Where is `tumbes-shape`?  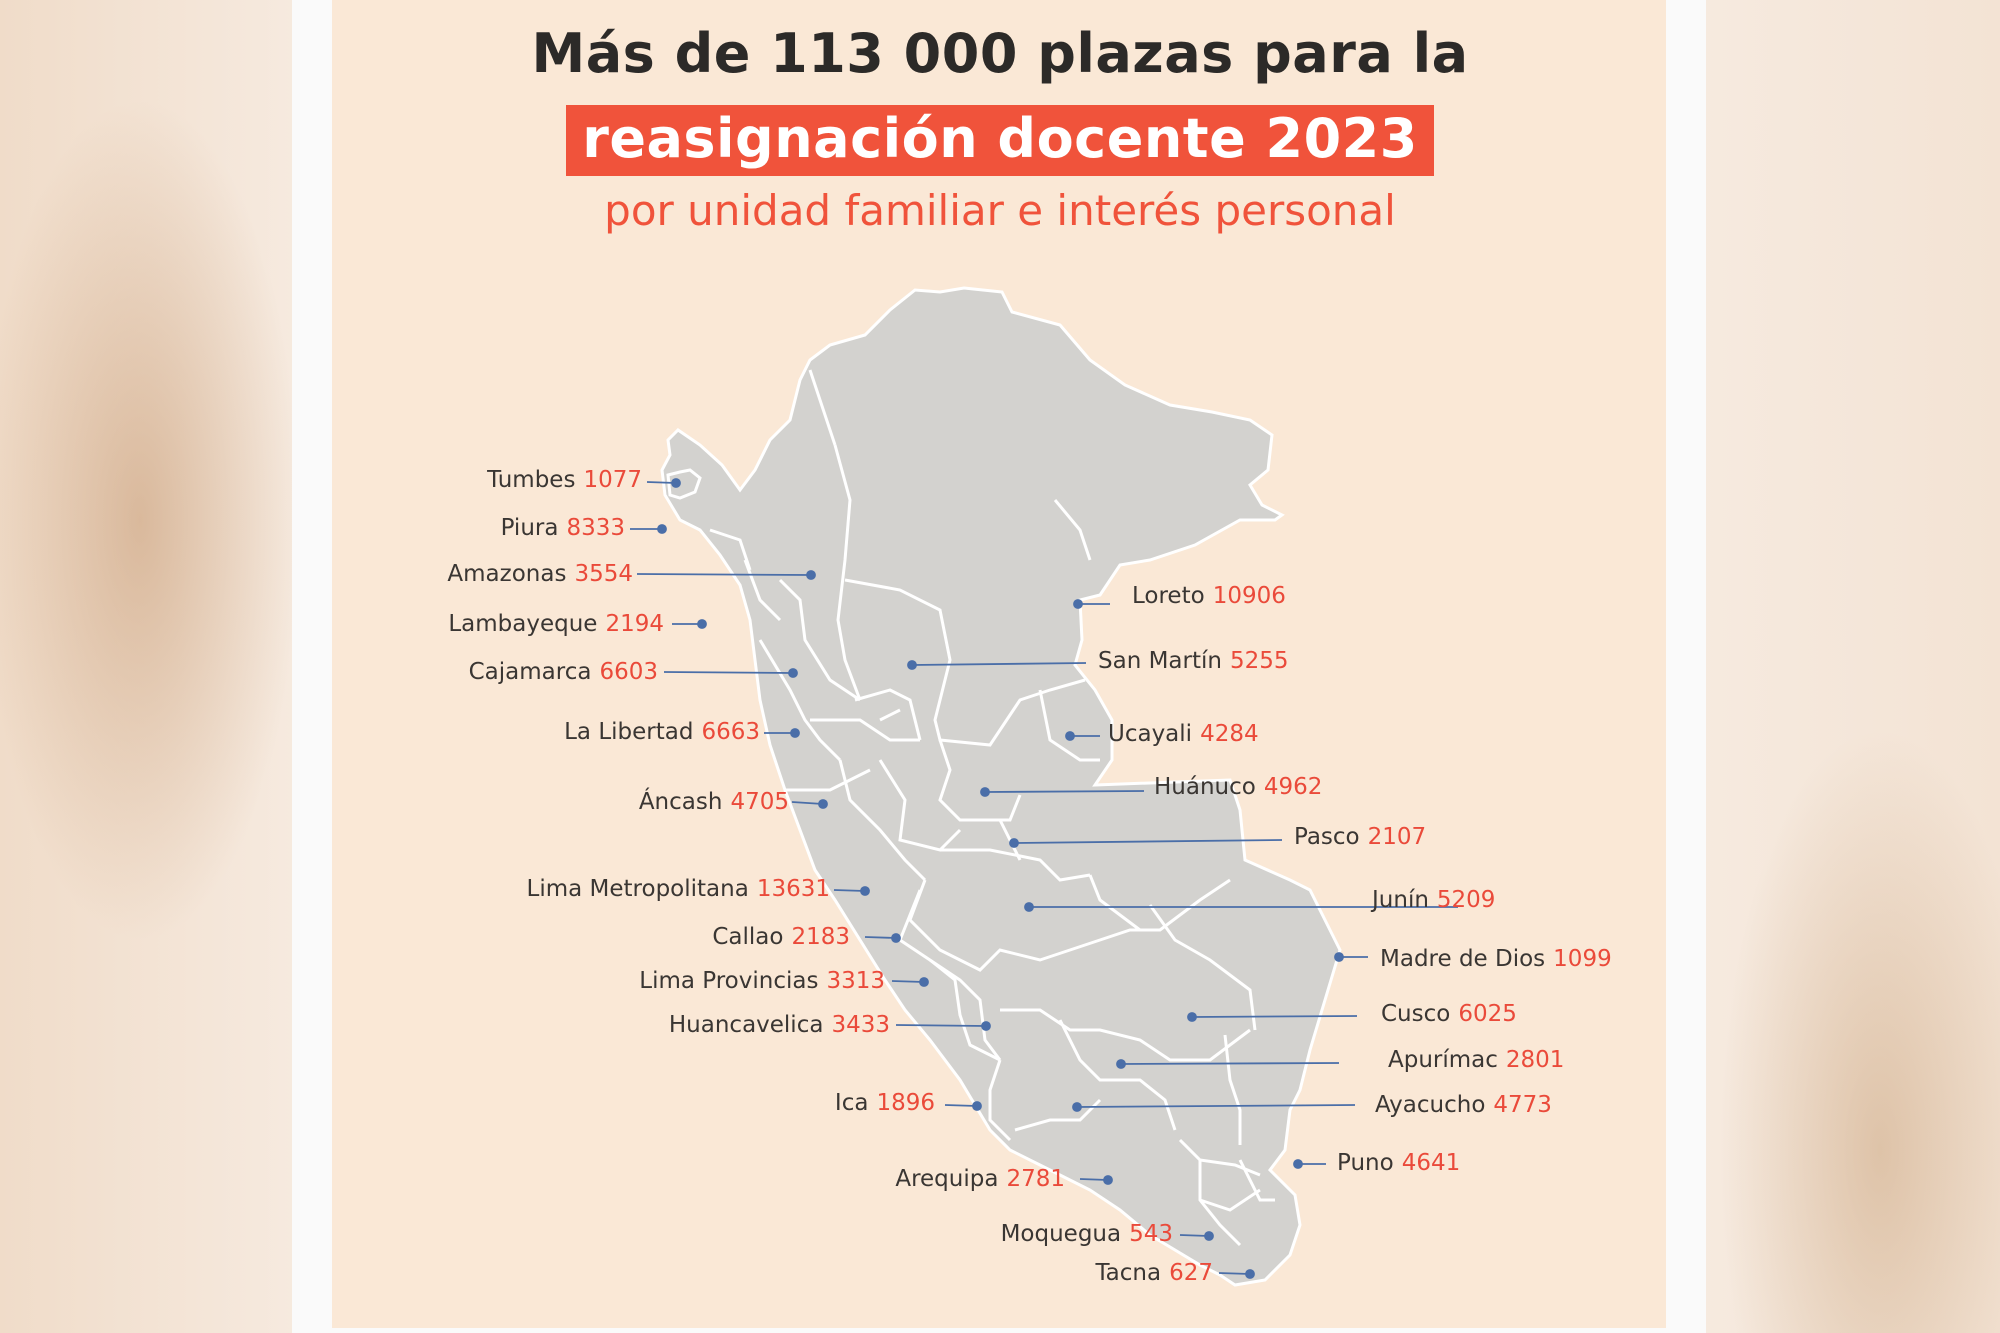 tumbes-shape is located at coordinates (684, 484).